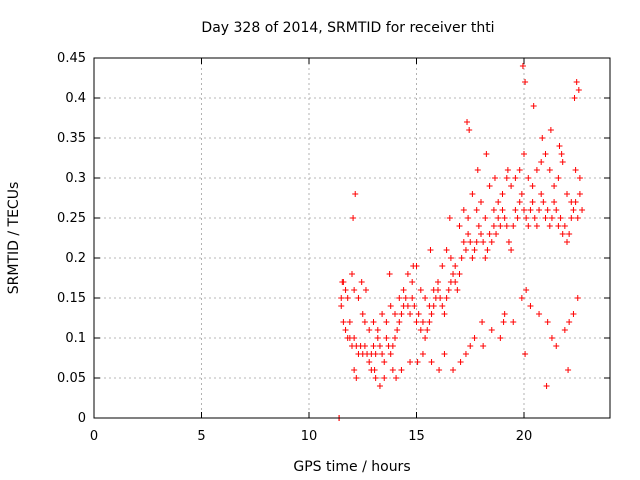  Describe the element at coordinates (75, 338) in the screenshot. I see `y-tick-label: 0.1` at that location.